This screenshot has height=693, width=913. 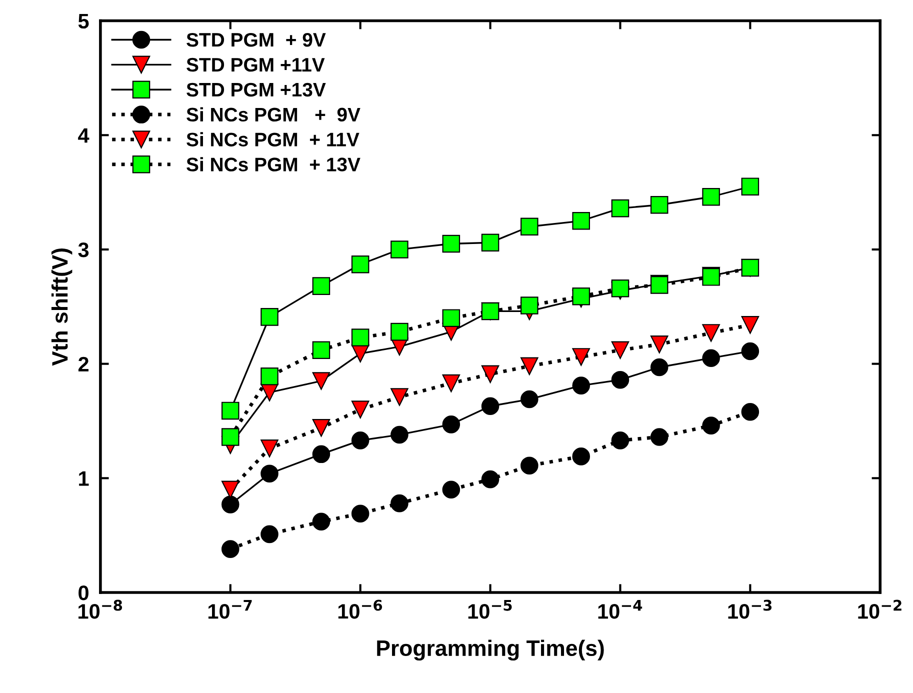 What do you see at coordinates (230, 609) in the screenshot?
I see `x-tick-label: 10$^{−7}$` at bounding box center [230, 609].